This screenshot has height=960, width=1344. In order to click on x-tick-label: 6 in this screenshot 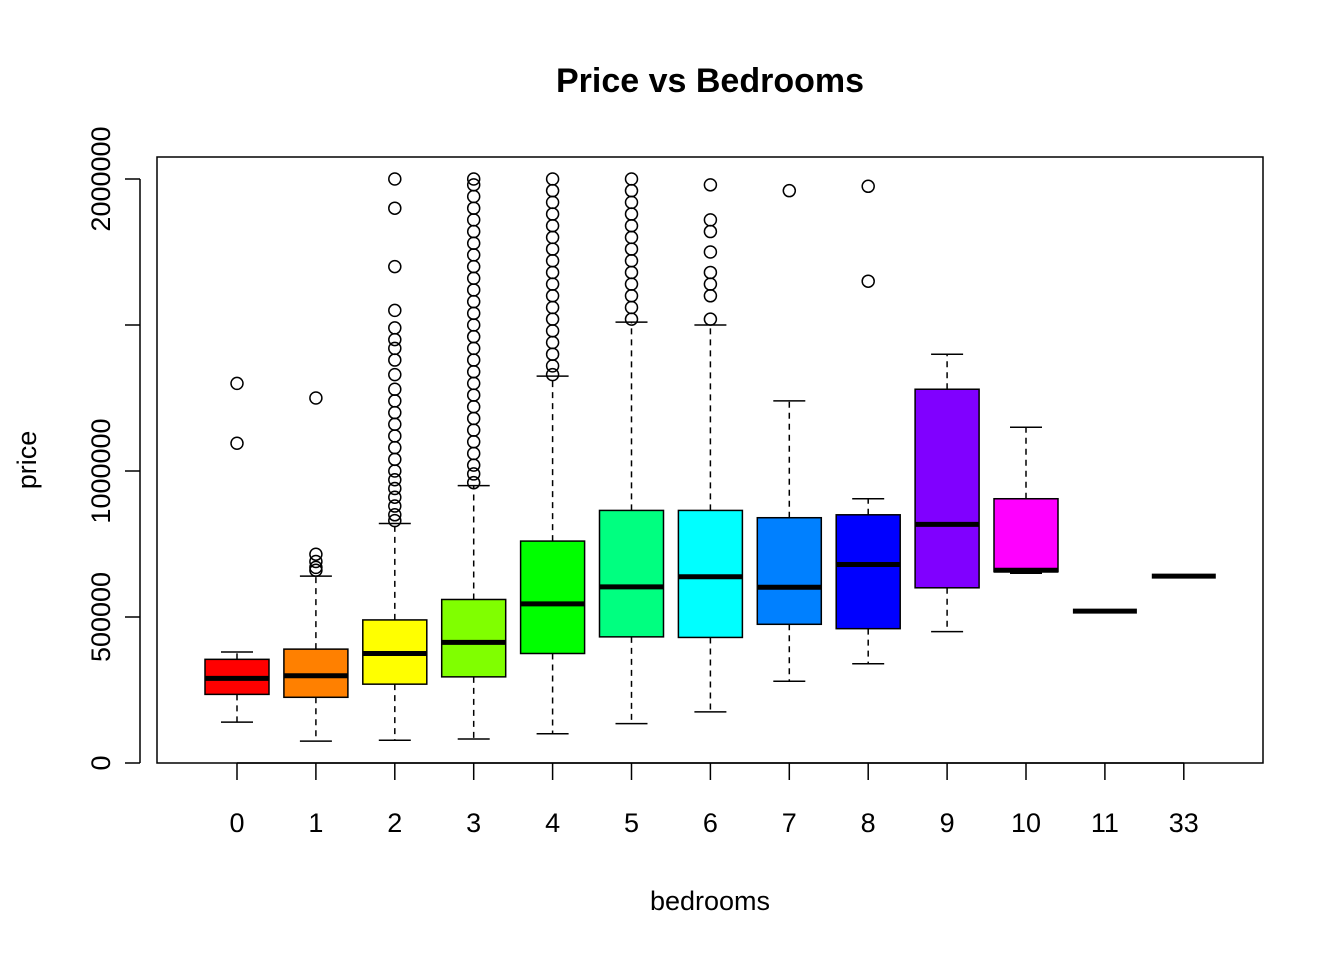, I will do `click(710, 823)`.